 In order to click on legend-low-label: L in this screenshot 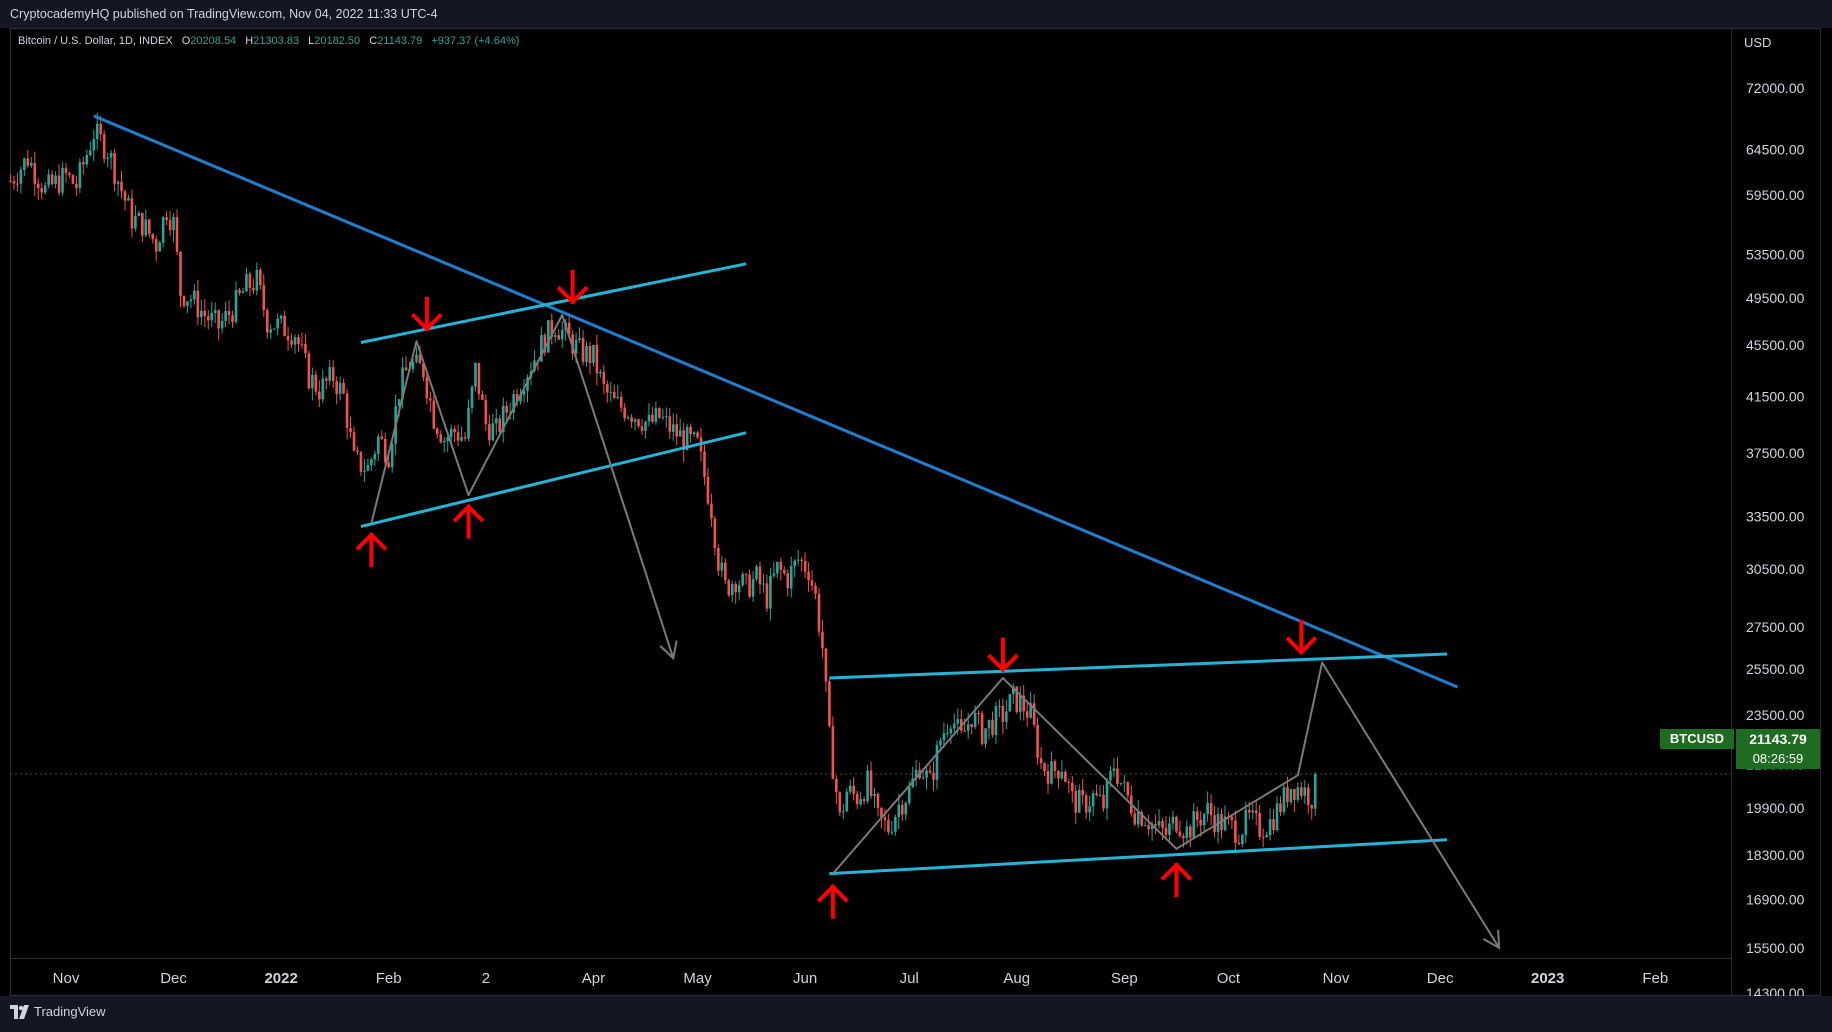, I will do `click(311, 41)`.